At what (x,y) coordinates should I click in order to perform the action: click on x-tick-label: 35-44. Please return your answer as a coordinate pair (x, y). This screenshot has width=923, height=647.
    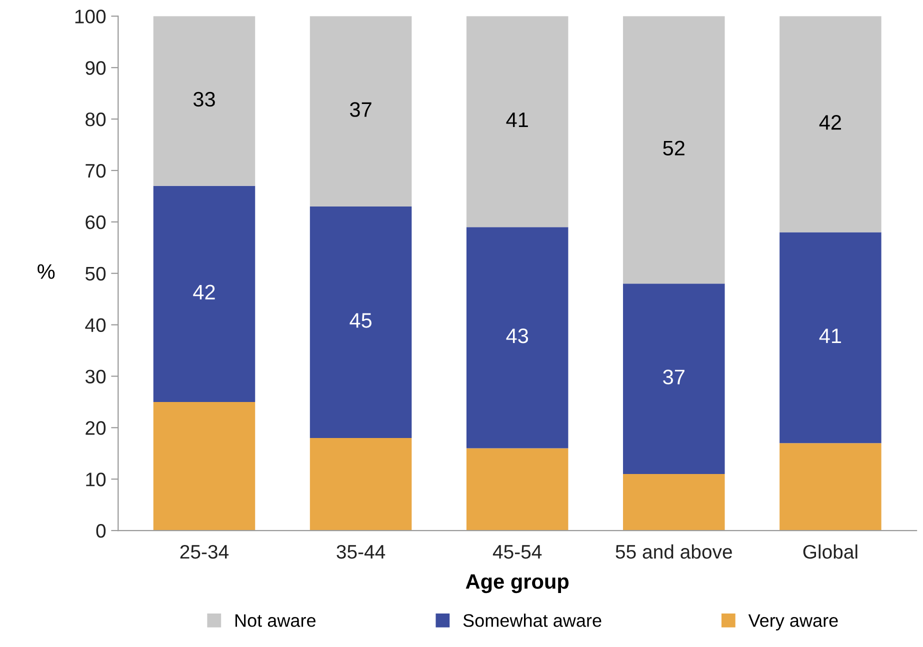
    Looking at the image, I should click on (361, 551).